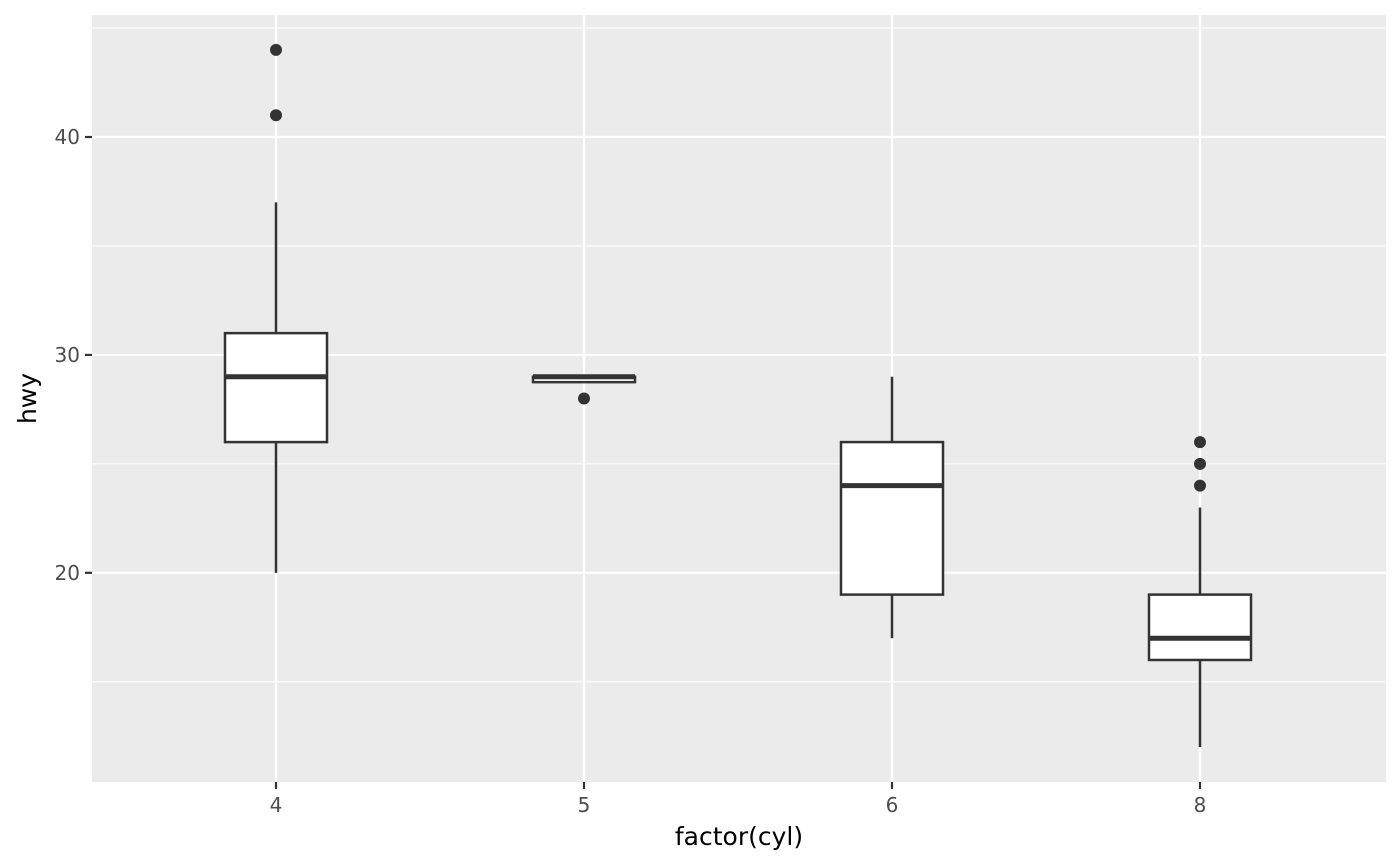 The image size is (1400, 866). I want to click on y-axis-title: hwy, so click(27, 398).